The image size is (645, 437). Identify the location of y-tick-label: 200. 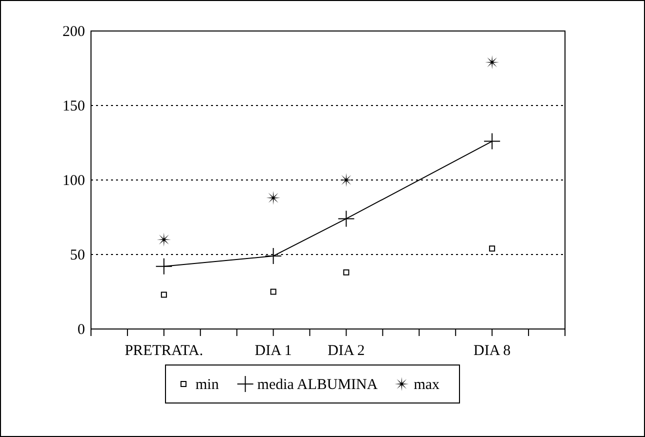
(73, 32).